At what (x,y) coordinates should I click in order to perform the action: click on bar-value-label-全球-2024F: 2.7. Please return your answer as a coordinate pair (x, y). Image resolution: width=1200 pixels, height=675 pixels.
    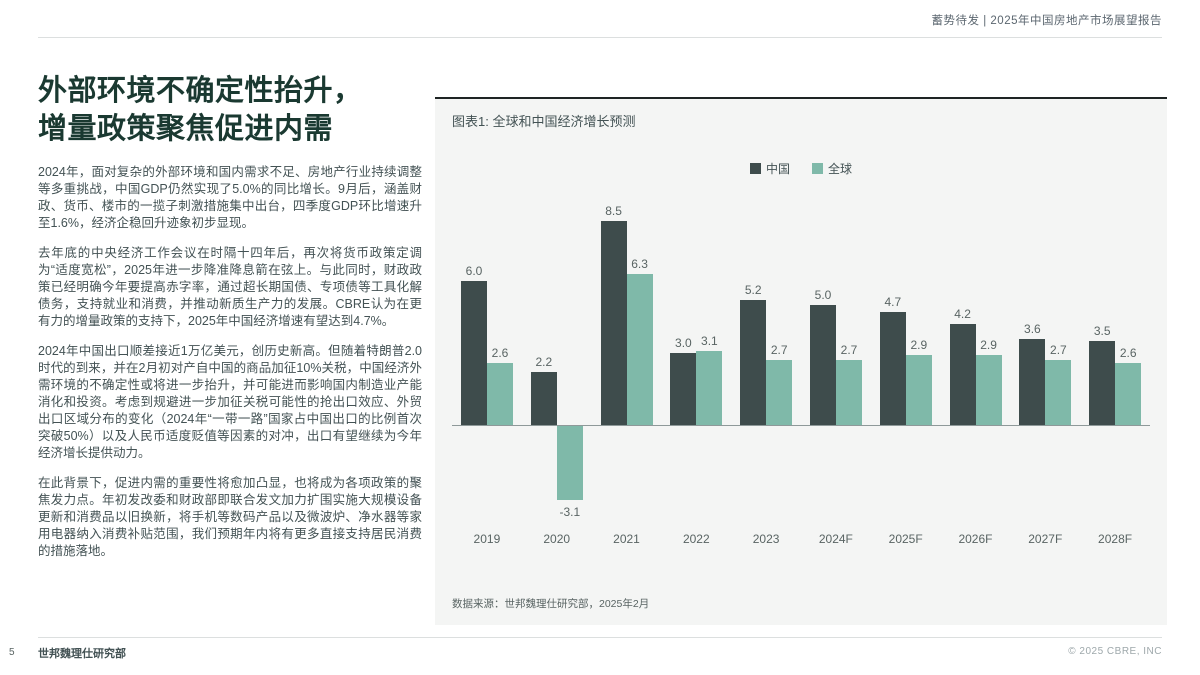
    Looking at the image, I should click on (849, 350).